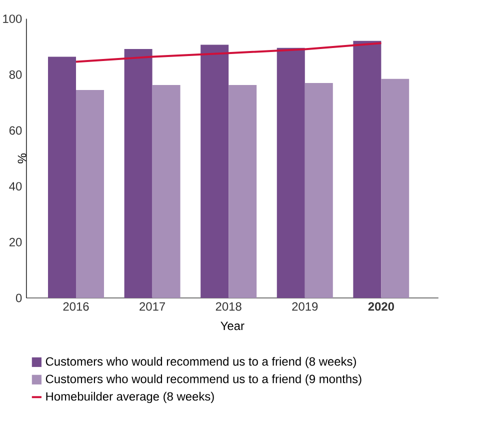  Describe the element at coordinates (15, 242) in the screenshot. I see `y-tick-label: 20` at that location.